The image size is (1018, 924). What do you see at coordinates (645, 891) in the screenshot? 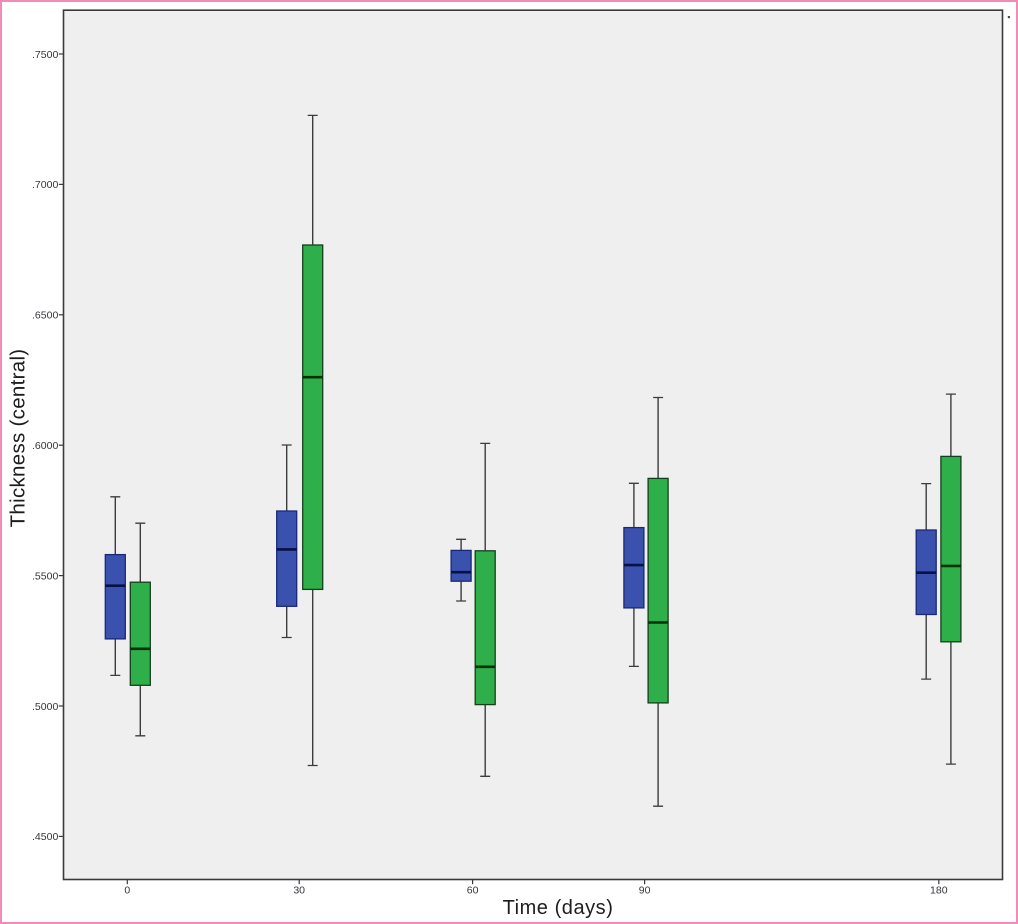
I see `svg-text: 90` at bounding box center [645, 891].